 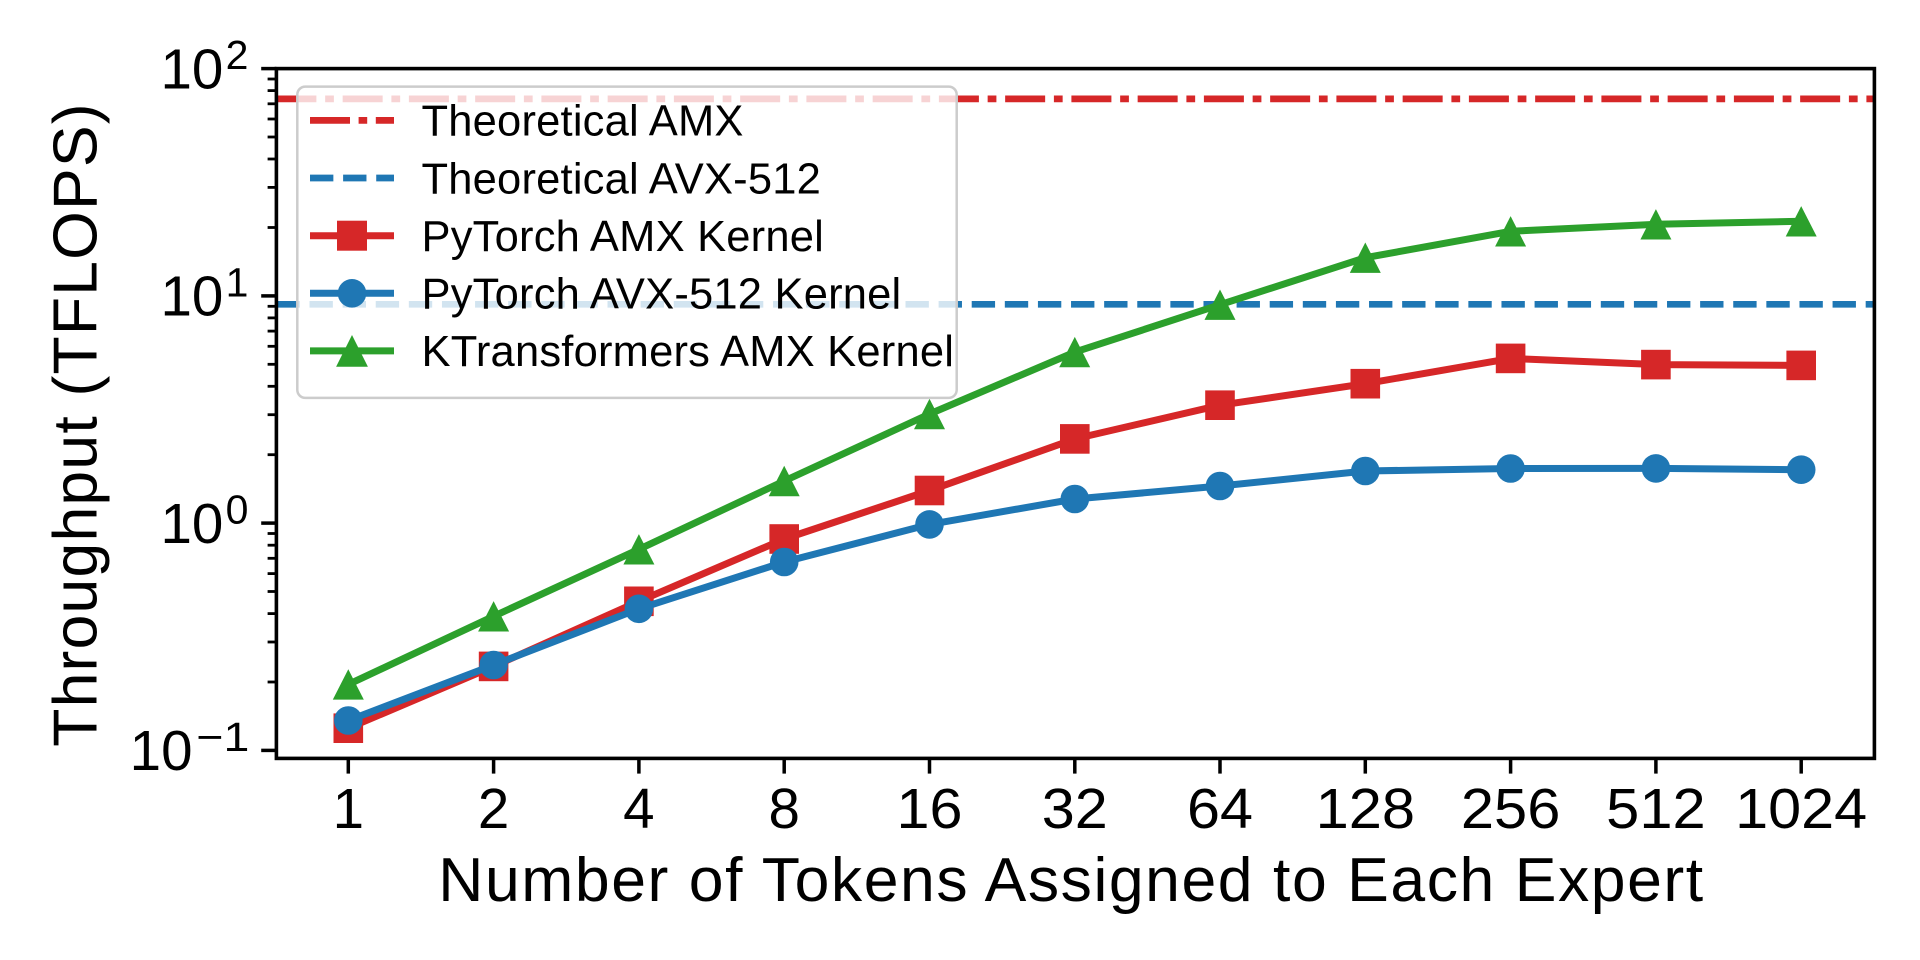 What do you see at coordinates (783, 808) in the screenshot?
I see `svg-text: 8` at bounding box center [783, 808].